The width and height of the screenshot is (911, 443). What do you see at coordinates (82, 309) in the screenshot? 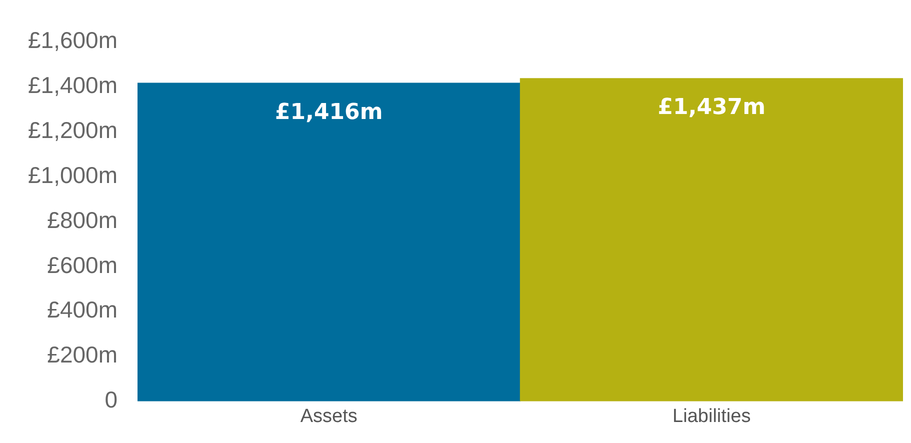
I see `y-tick-label: £400m` at bounding box center [82, 309].